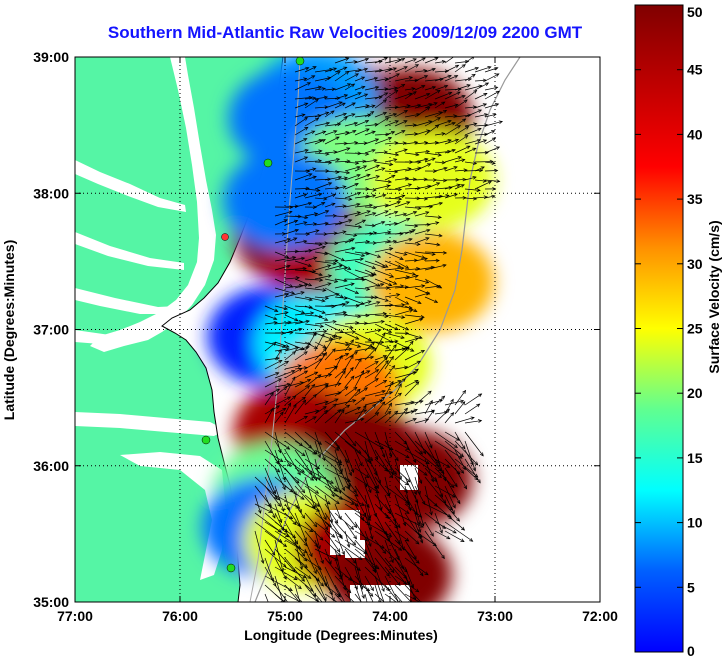 This screenshot has width=724, height=659. I want to click on colorbar-tick-label: 20, so click(695, 393).